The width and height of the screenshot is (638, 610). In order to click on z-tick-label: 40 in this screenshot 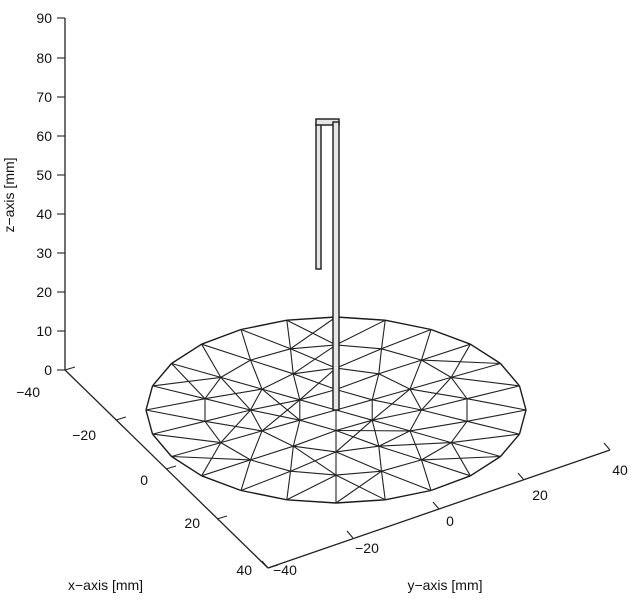, I will do `click(44, 214)`.